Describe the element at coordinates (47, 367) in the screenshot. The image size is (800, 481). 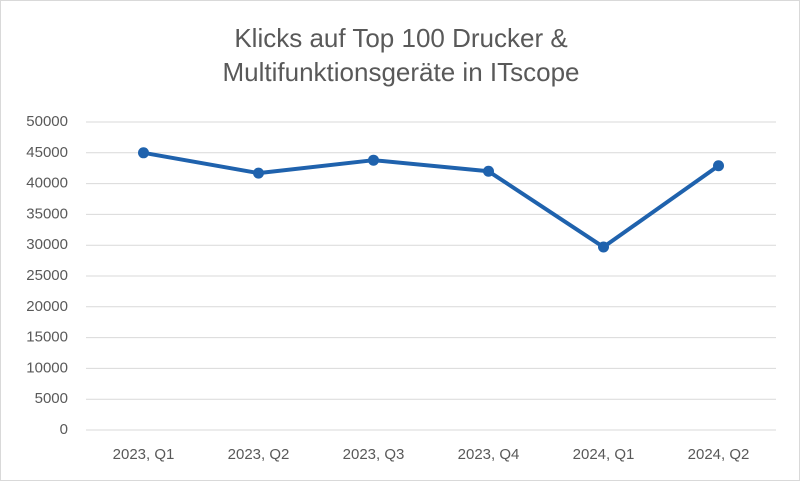
I see `y-tick-label: 10000` at that location.